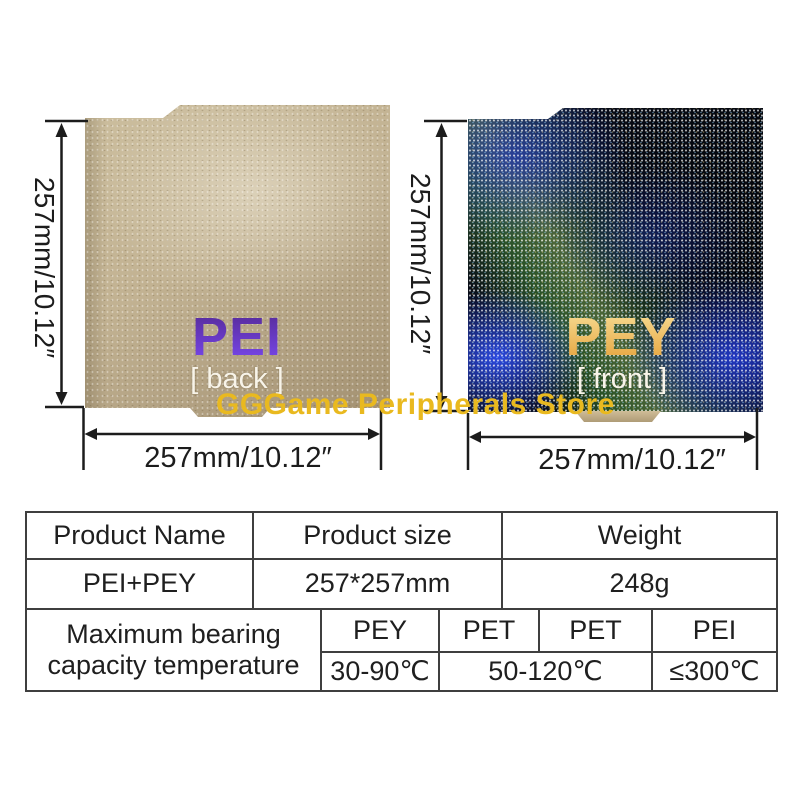  I want to click on spec-material-pet-1: PET, so click(489, 630).